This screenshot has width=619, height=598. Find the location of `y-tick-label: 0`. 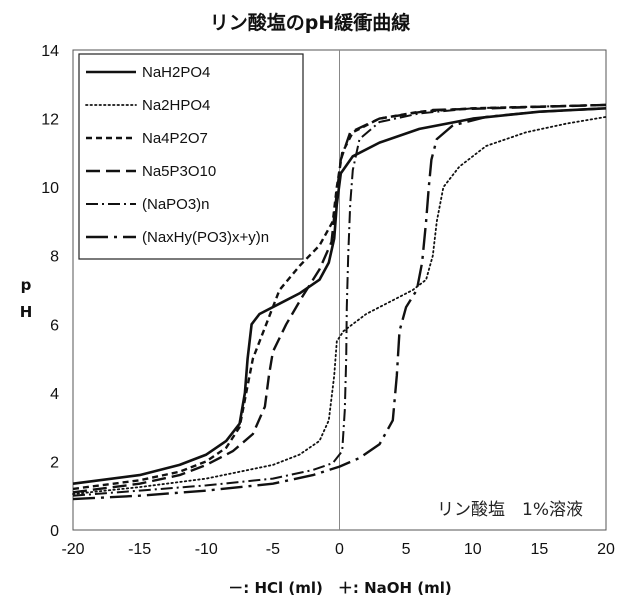

y-tick-label: 0 is located at coordinates (54, 531).